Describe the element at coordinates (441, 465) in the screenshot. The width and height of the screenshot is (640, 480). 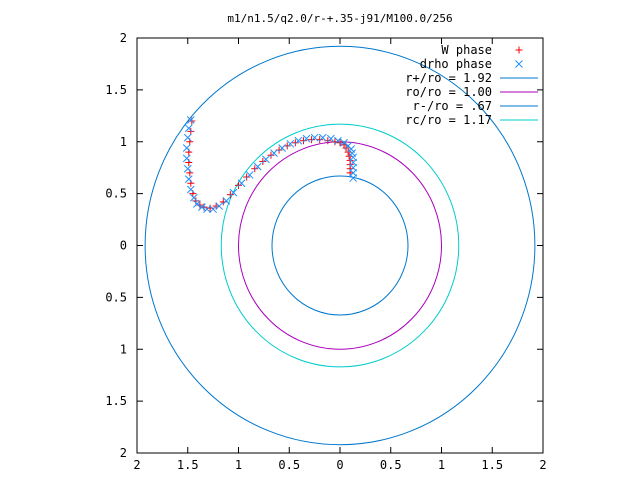
I see `x-tick-label-6: 1` at that location.